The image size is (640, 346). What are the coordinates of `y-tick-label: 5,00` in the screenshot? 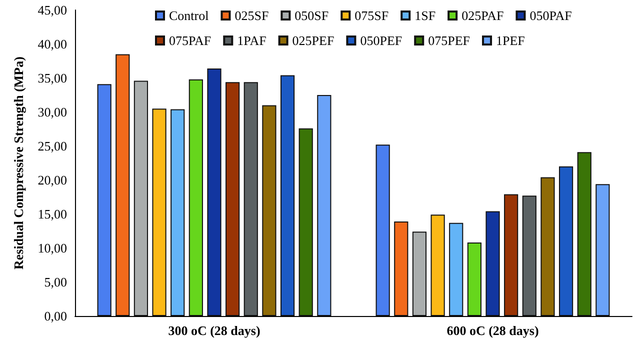 It's located at (55, 282).